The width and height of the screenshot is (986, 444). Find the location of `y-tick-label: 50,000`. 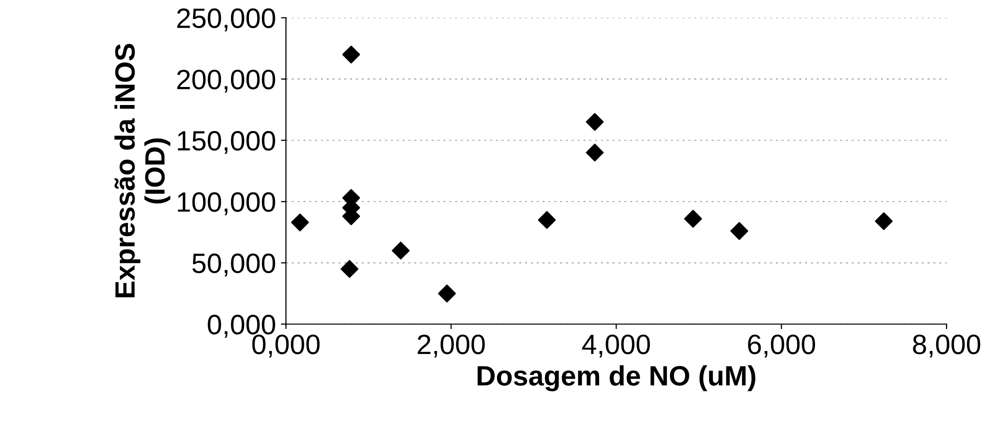

y-tick-label: 50,000 is located at coordinates (234, 265).